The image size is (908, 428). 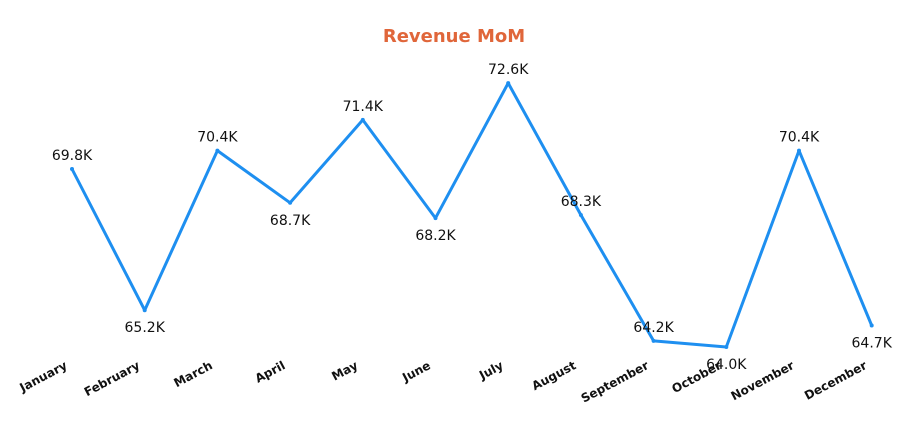 I want to click on data-label: 64.0K, so click(x=726, y=365).